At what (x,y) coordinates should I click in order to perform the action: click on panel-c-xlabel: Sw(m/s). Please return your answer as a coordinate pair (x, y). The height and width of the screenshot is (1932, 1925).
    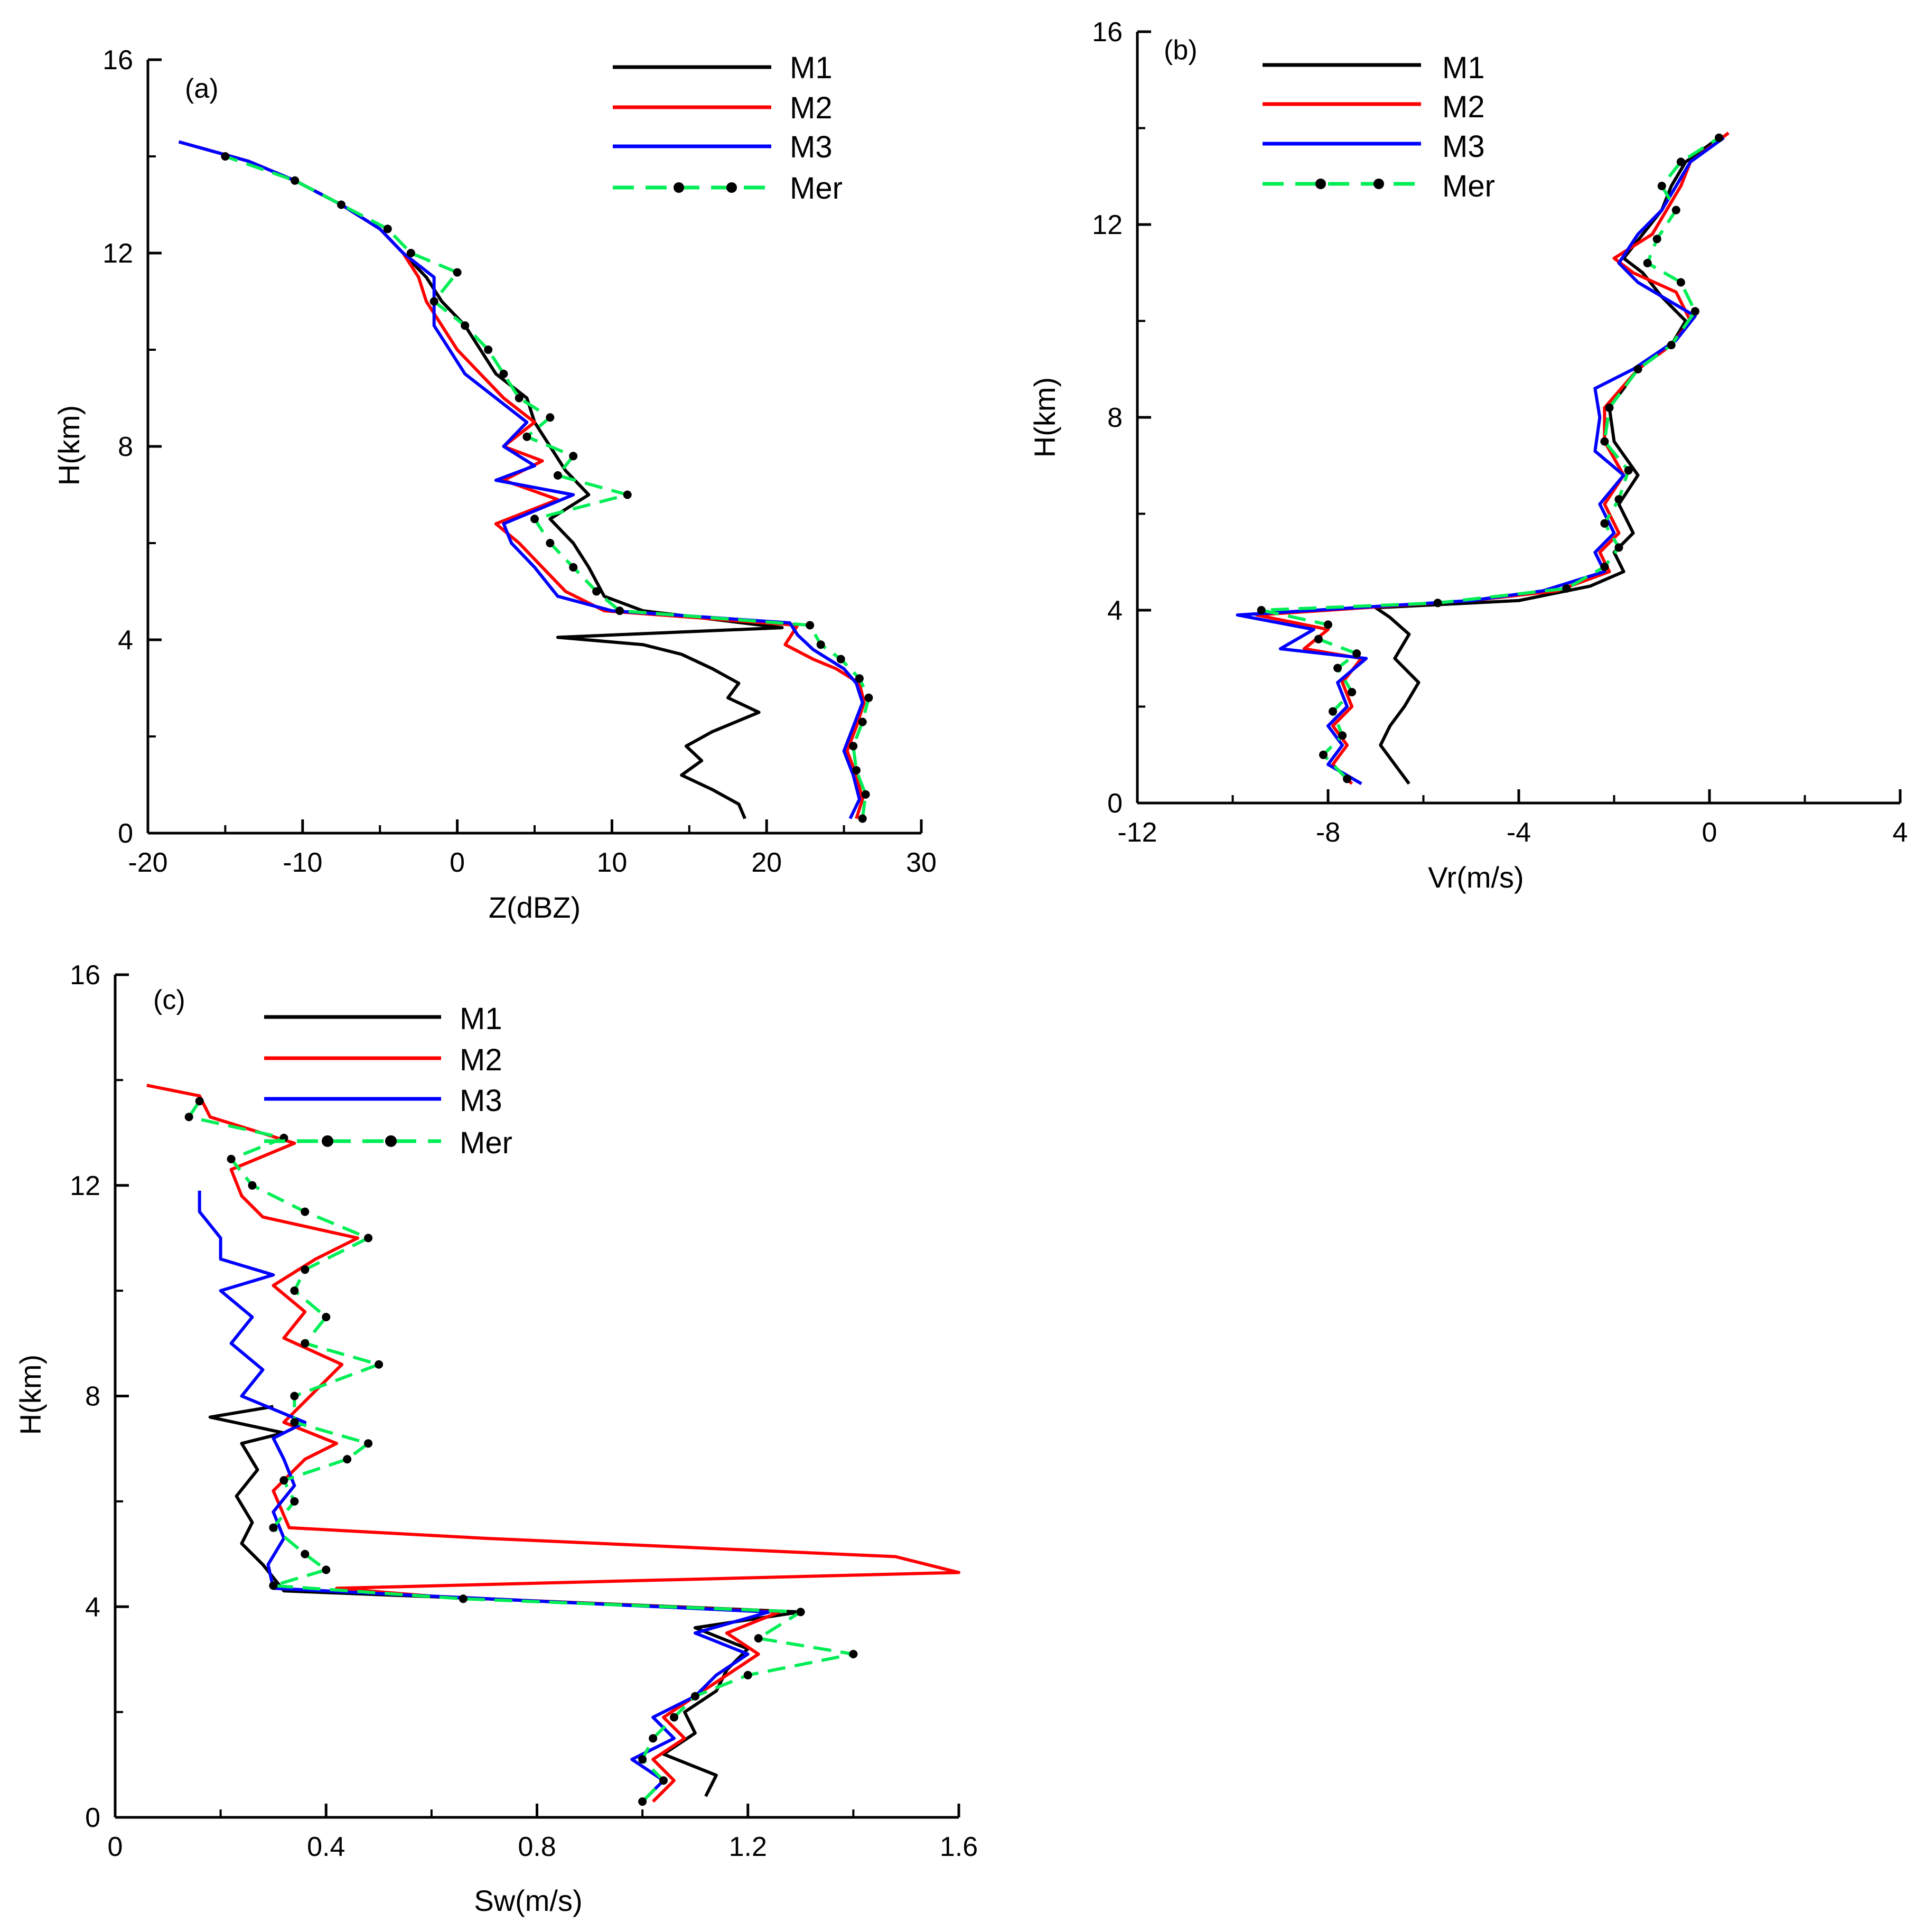
    Looking at the image, I should click on (528, 1900).